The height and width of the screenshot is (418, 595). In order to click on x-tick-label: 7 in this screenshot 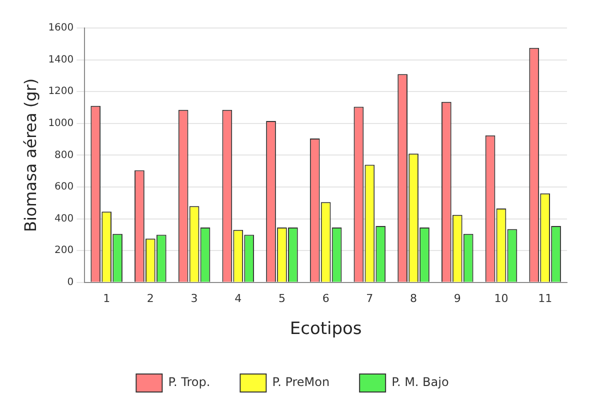, I will do `click(370, 298)`.